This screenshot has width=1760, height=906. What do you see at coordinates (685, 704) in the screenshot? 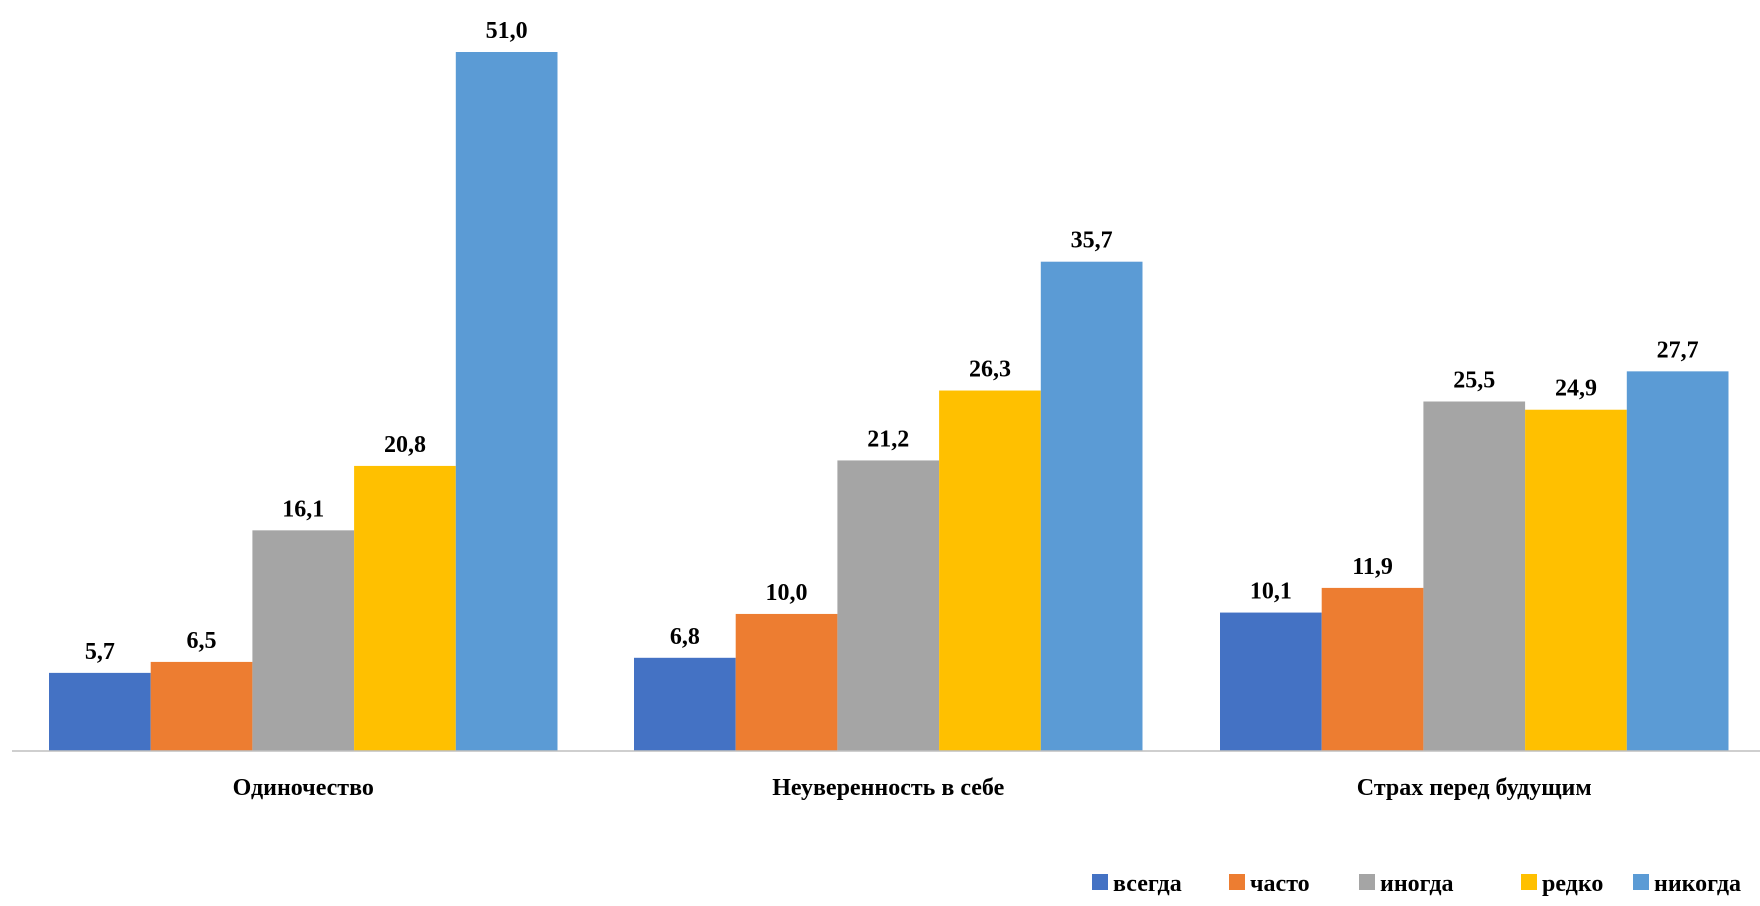
I see `bar-всегда-2` at bounding box center [685, 704].